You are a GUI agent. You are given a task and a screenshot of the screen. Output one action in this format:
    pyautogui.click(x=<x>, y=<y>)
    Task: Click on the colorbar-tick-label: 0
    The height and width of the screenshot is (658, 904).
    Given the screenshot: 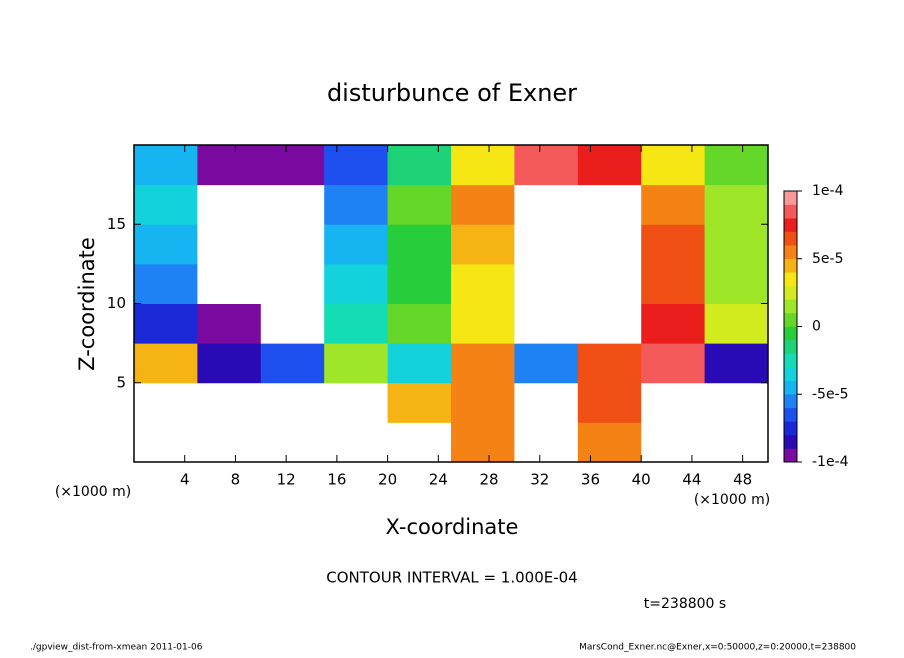 What is the action you would take?
    pyautogui.click(x=816, y=327)
    